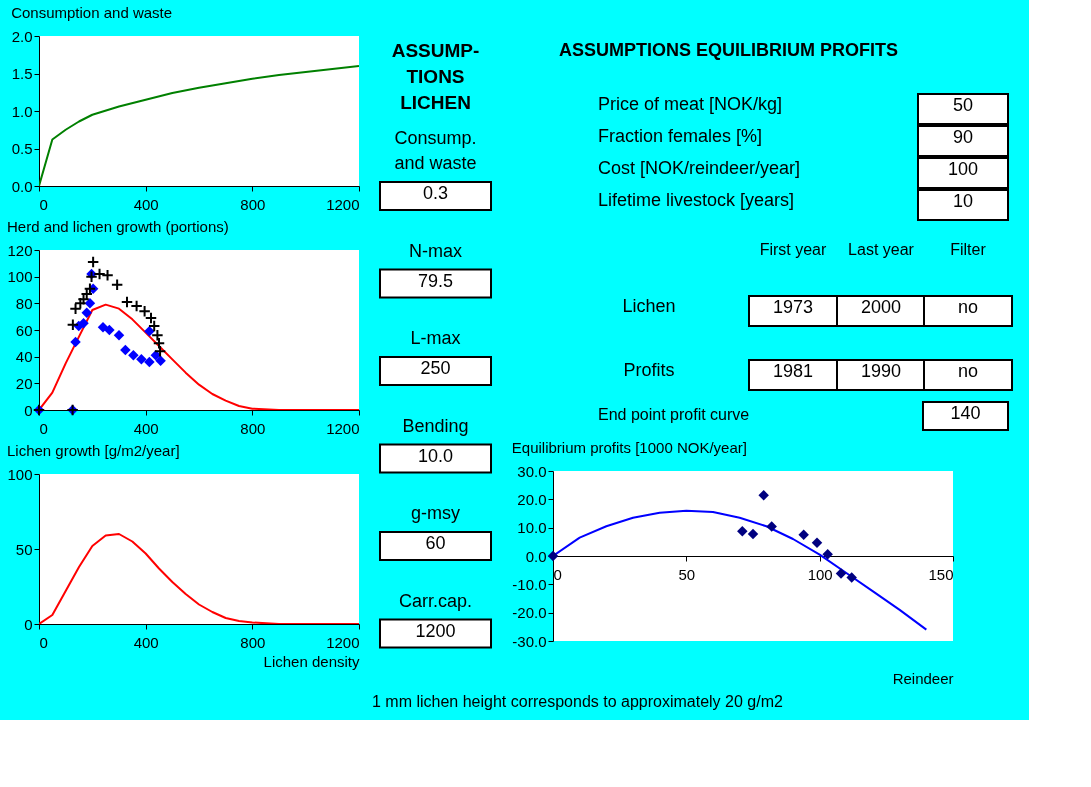  Describe the element at coordinates (649, 370) in the screenshot. I see `text: Profits` at that location.